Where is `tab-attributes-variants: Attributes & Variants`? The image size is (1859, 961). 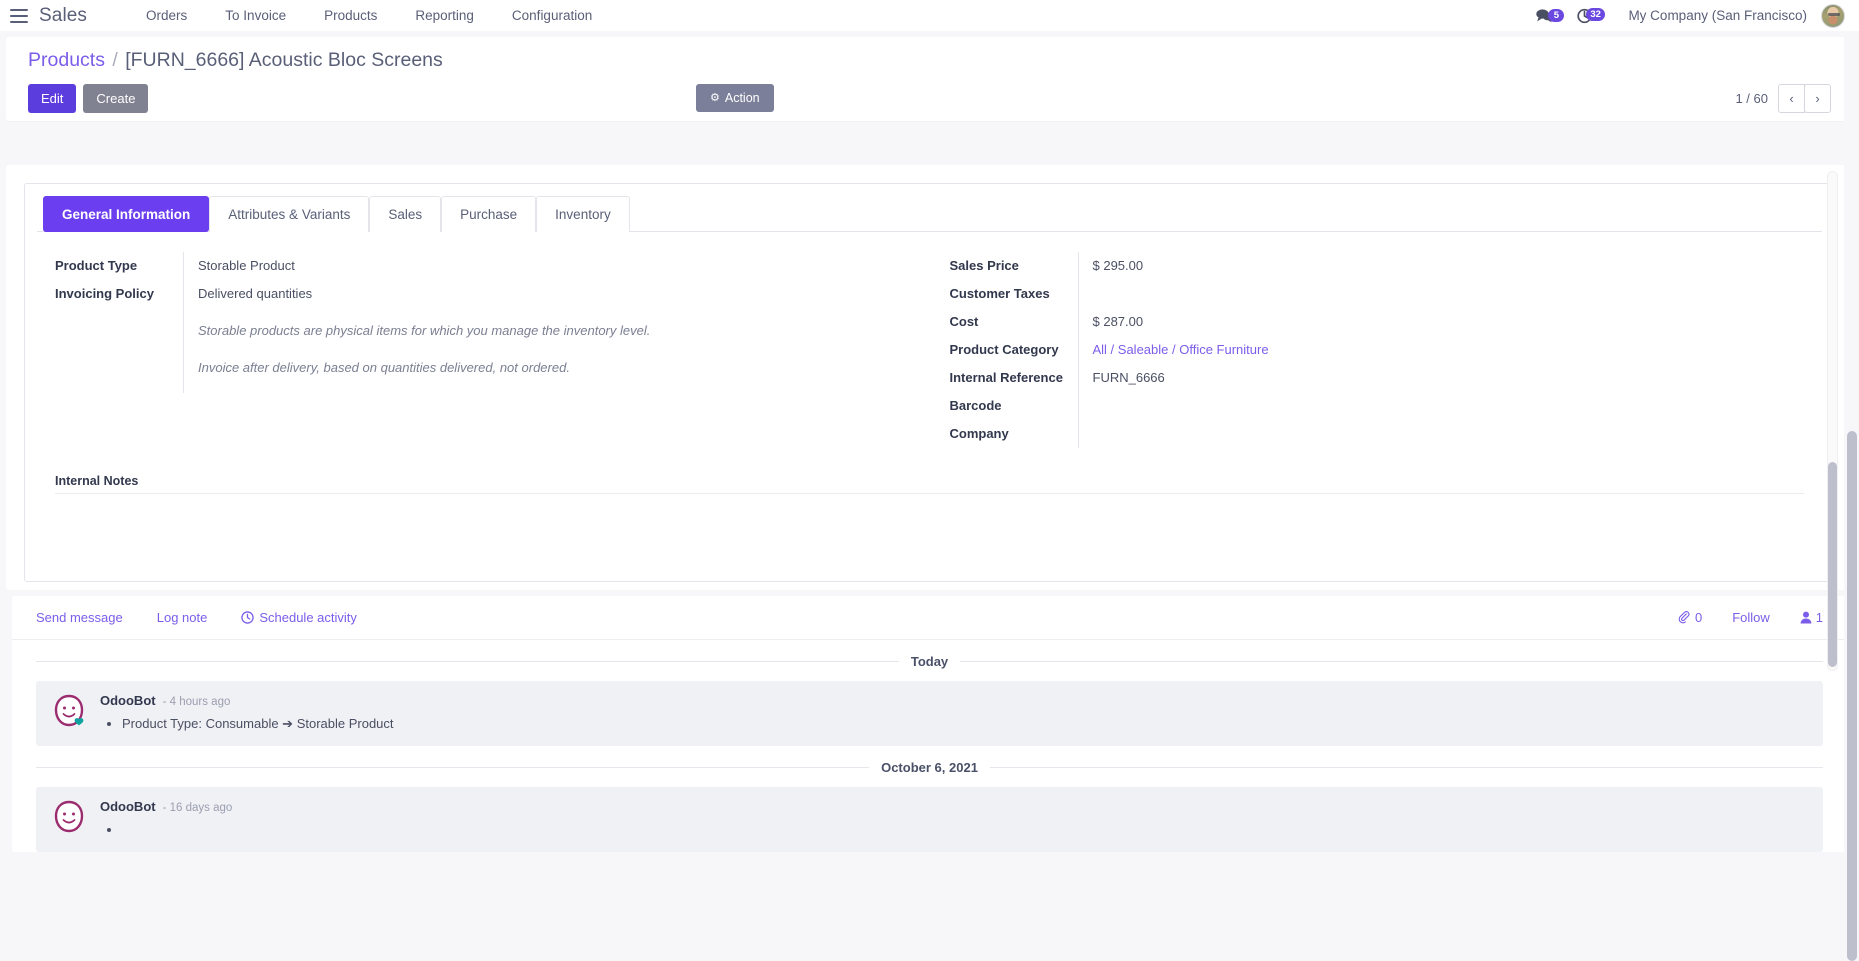
tab-attributes-variants: Attributes & Variants is located at coordinates (289, 214).